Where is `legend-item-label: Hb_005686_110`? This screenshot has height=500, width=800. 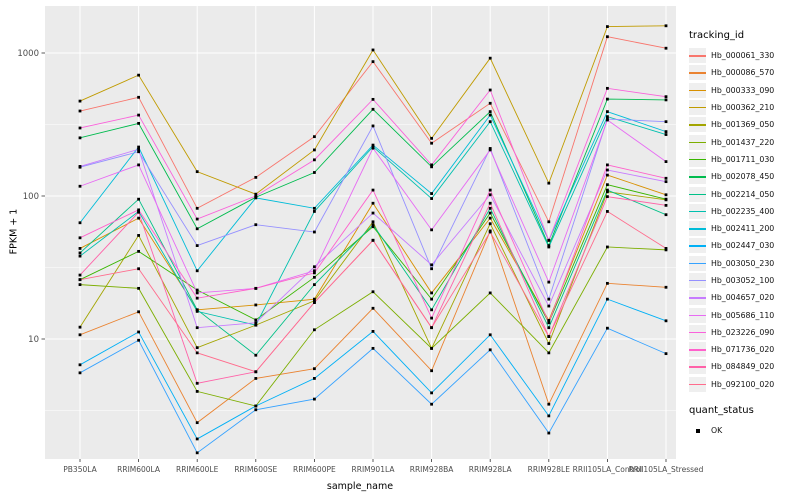 legend-item-label: Hb_005686_110 is located at coordinates (743, 315).